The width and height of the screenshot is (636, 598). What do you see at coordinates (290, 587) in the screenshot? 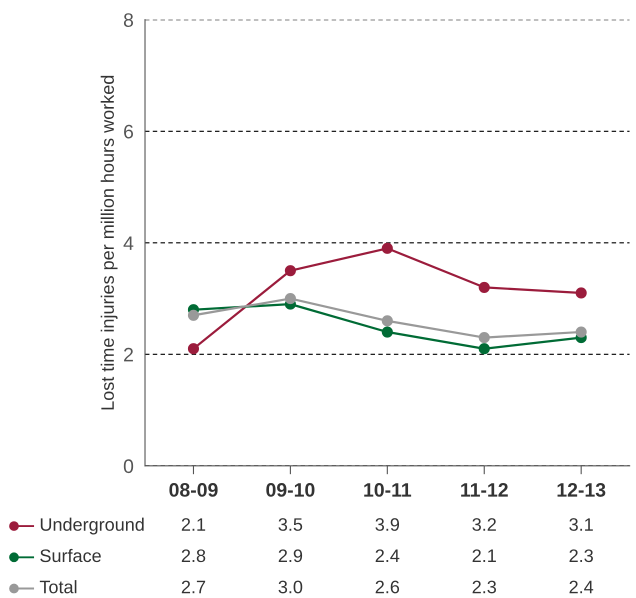
I see `data-label: 3.0` at bounding box center [290, 587].